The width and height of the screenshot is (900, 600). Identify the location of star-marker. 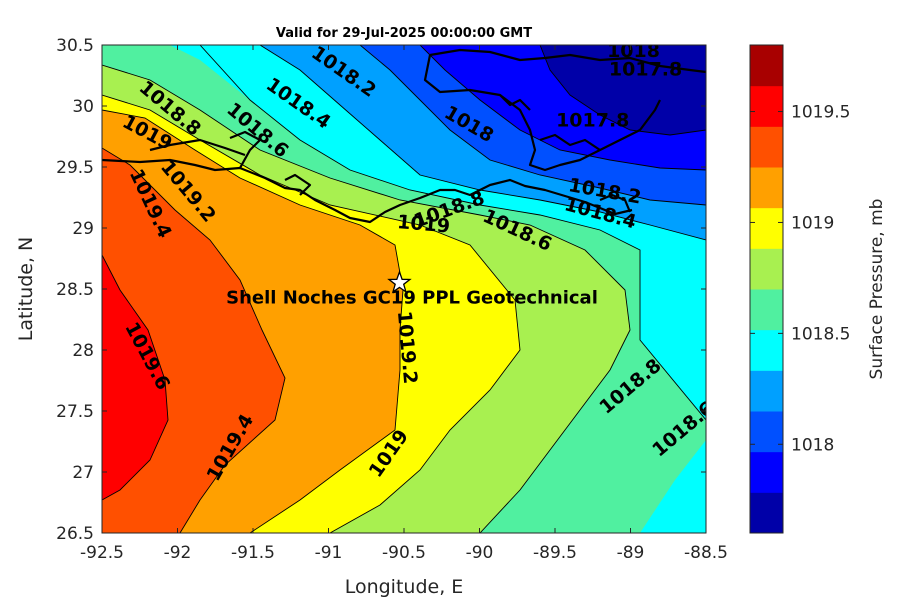
(399, 281).